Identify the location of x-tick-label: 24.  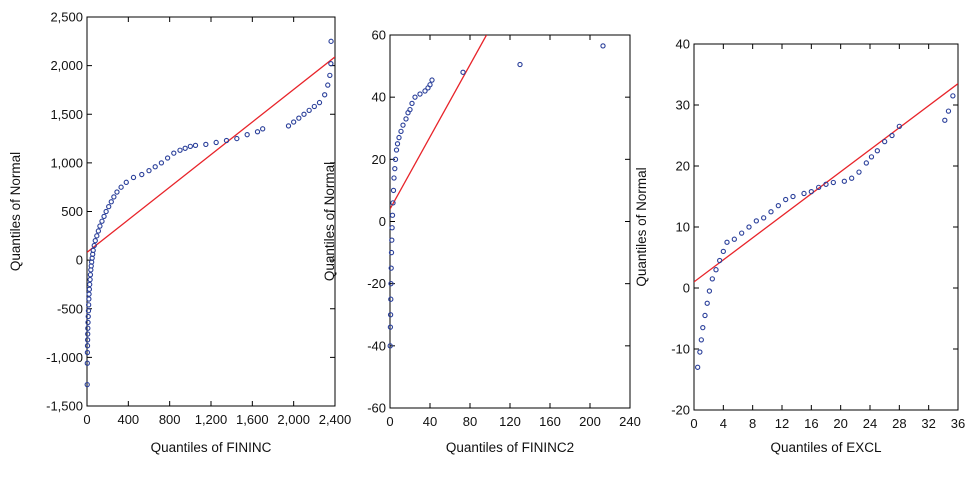
(870, 423).